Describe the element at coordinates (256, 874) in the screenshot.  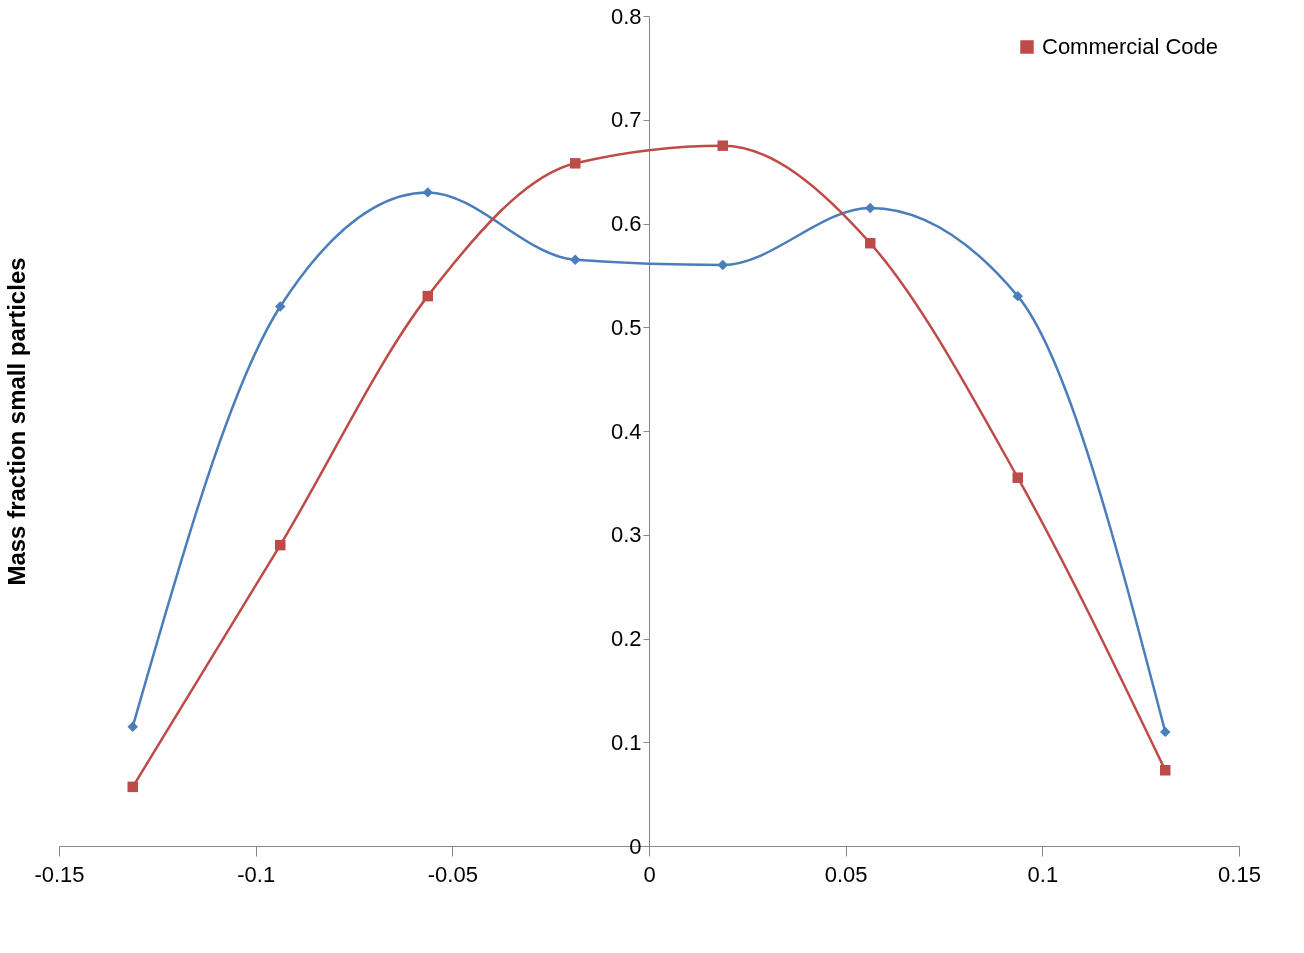
I see `x-tick-label: -0.1` at that location.